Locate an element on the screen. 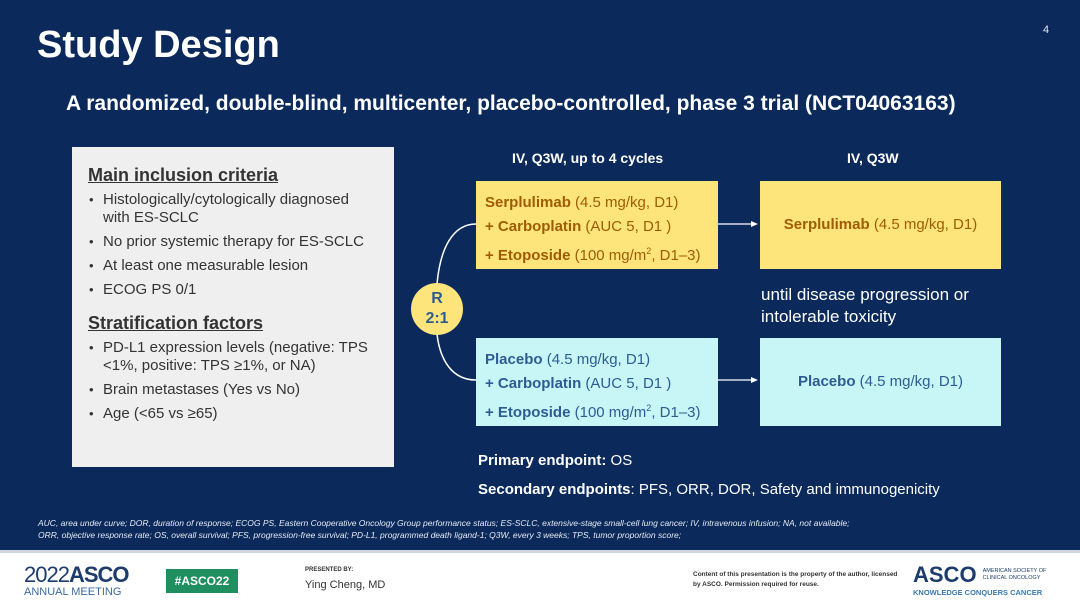 The width and height of the screenshot is (1080, 608). logo-meeting: ANNUAL MEETING is located at coordinates (73, 592).